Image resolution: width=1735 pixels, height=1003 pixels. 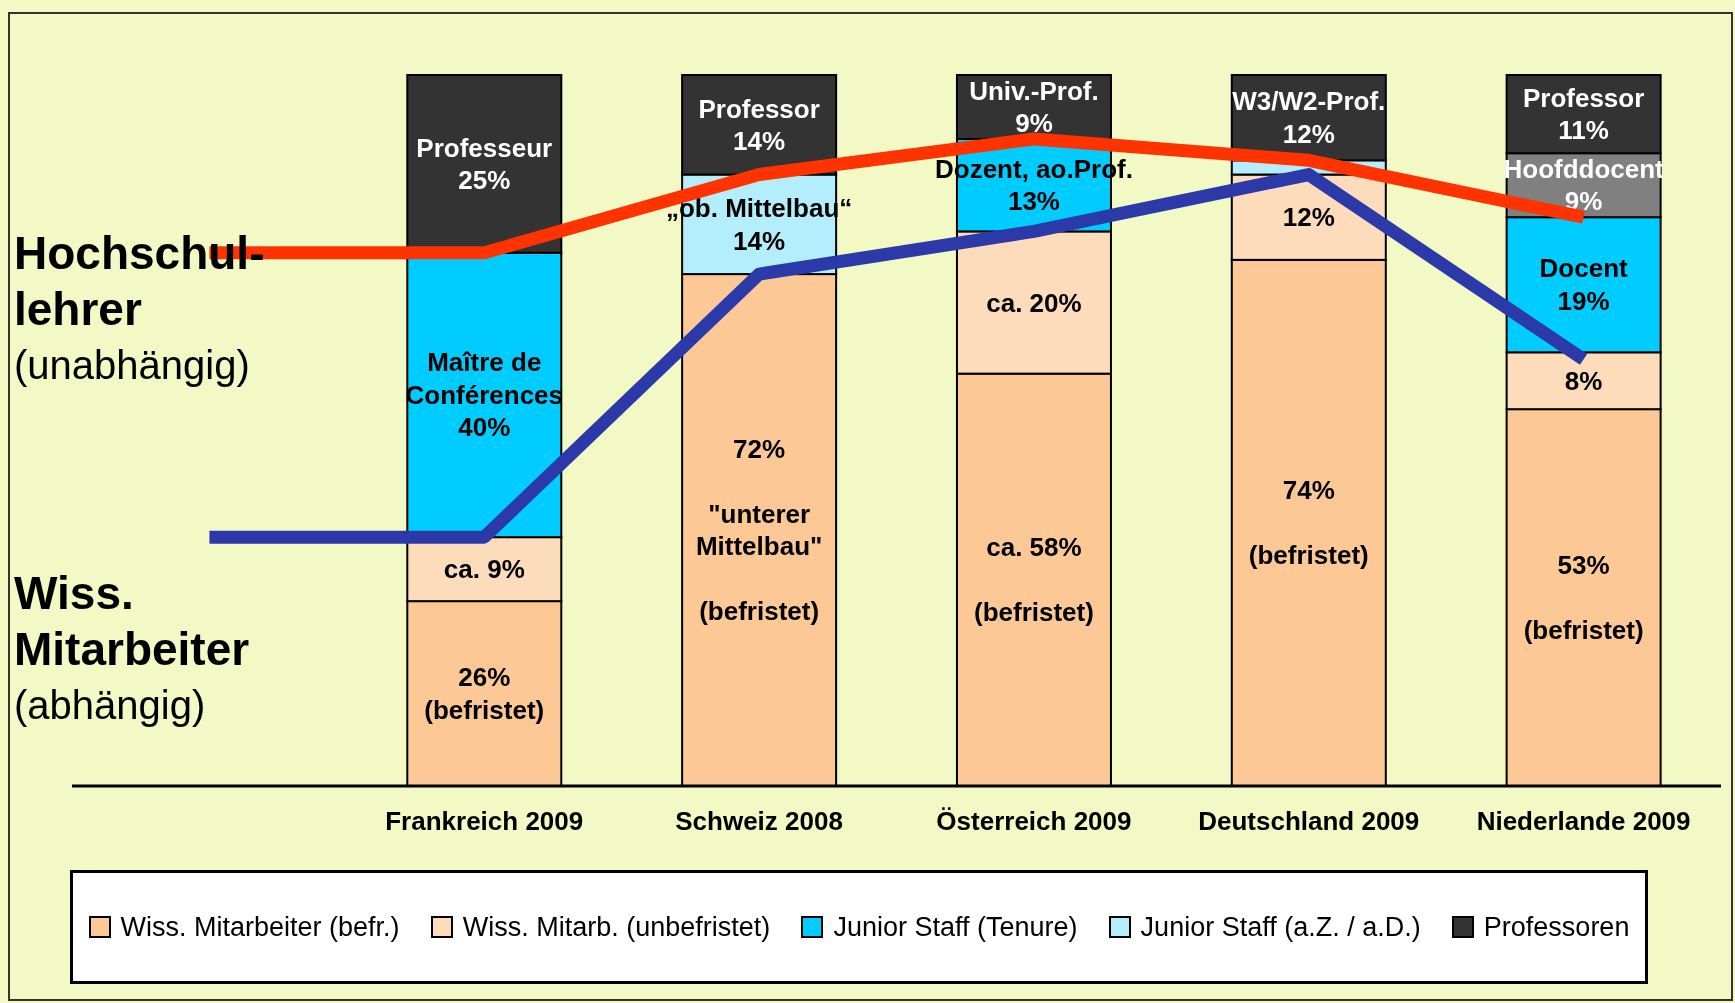 I want to click on legend-label: Junior Staff (Tenure), so click(x=955, y=927).